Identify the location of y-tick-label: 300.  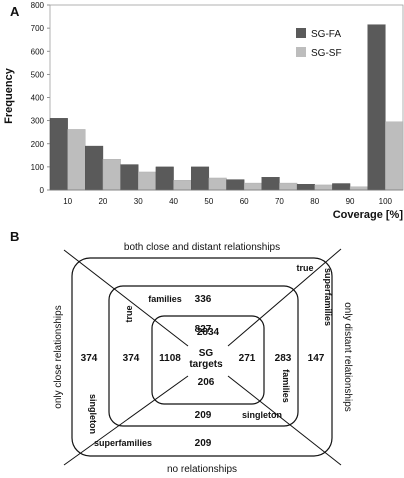
(38, 121).